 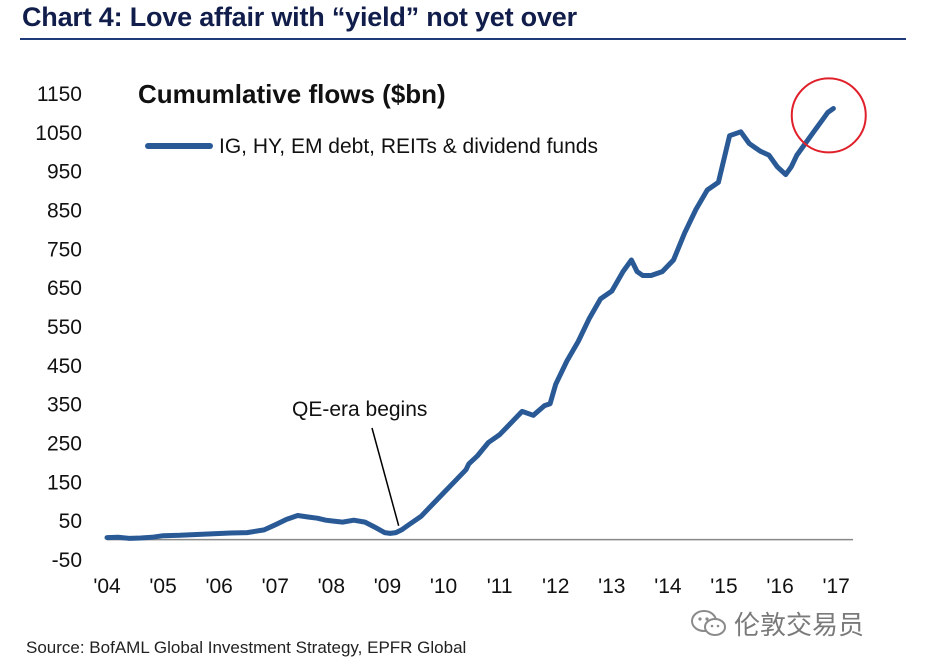 What do you see at coordinates (359, 409) in the screenshot?
I see `annotation-qe-era: QE-era begins` at bounding box center [359, 409].